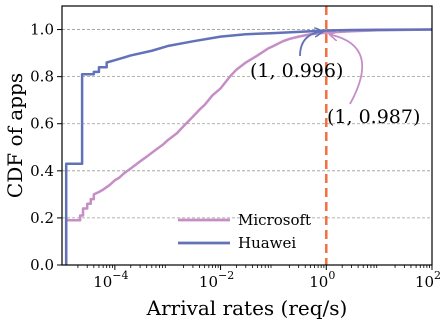 This screenshot has width=446, height=324. What do you see at coordinates (42, 30) in the screenshot?
I see `y-tick-label: 1.0` at bounding box center [42, 30].